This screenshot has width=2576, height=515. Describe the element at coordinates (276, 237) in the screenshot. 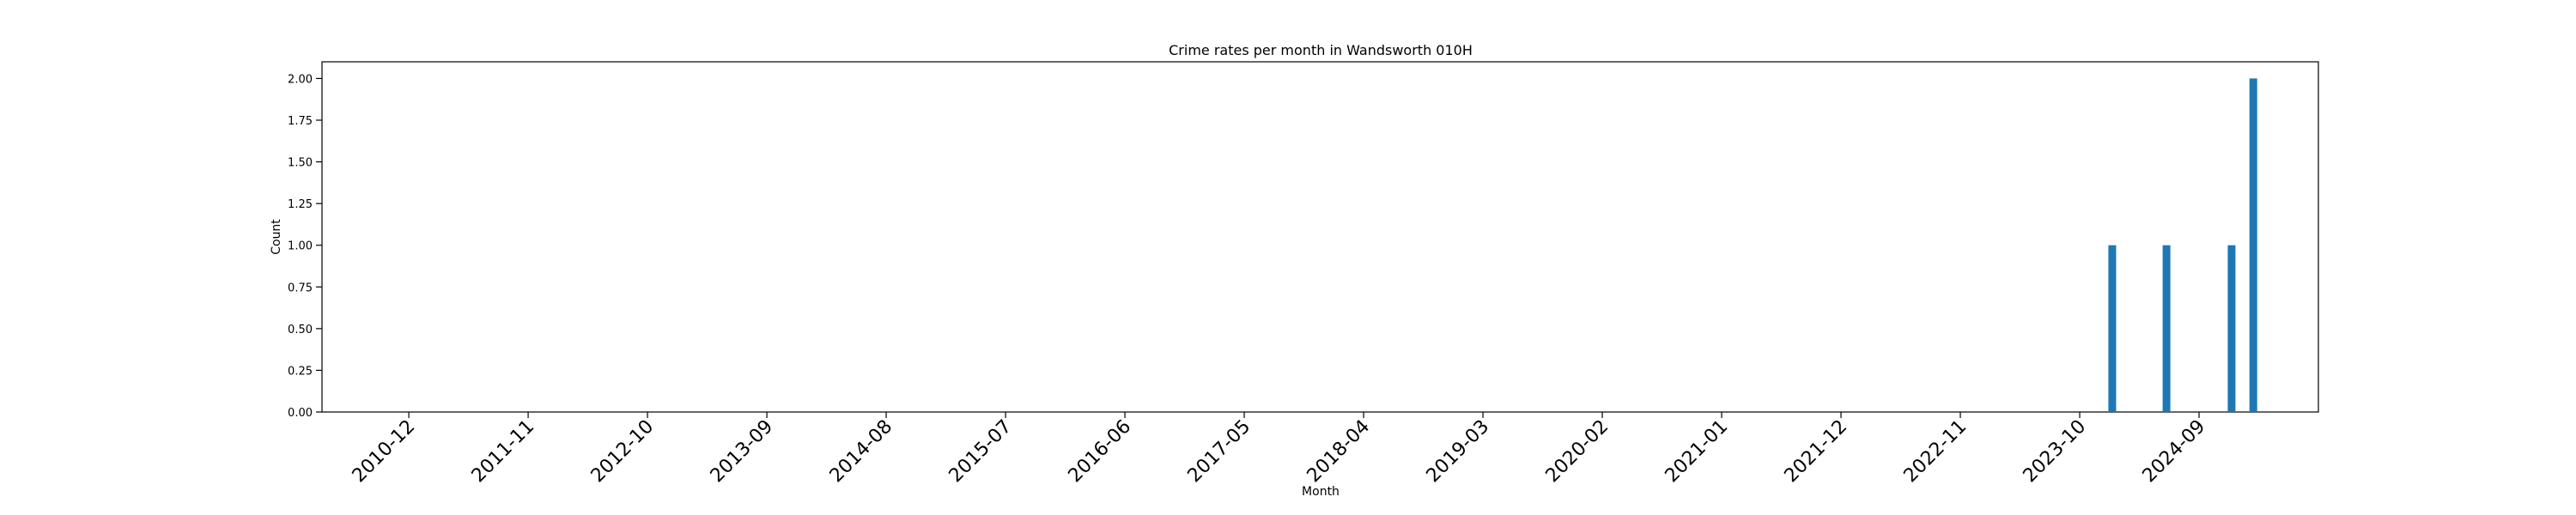

I see `y-axis-label: Count` at that location.